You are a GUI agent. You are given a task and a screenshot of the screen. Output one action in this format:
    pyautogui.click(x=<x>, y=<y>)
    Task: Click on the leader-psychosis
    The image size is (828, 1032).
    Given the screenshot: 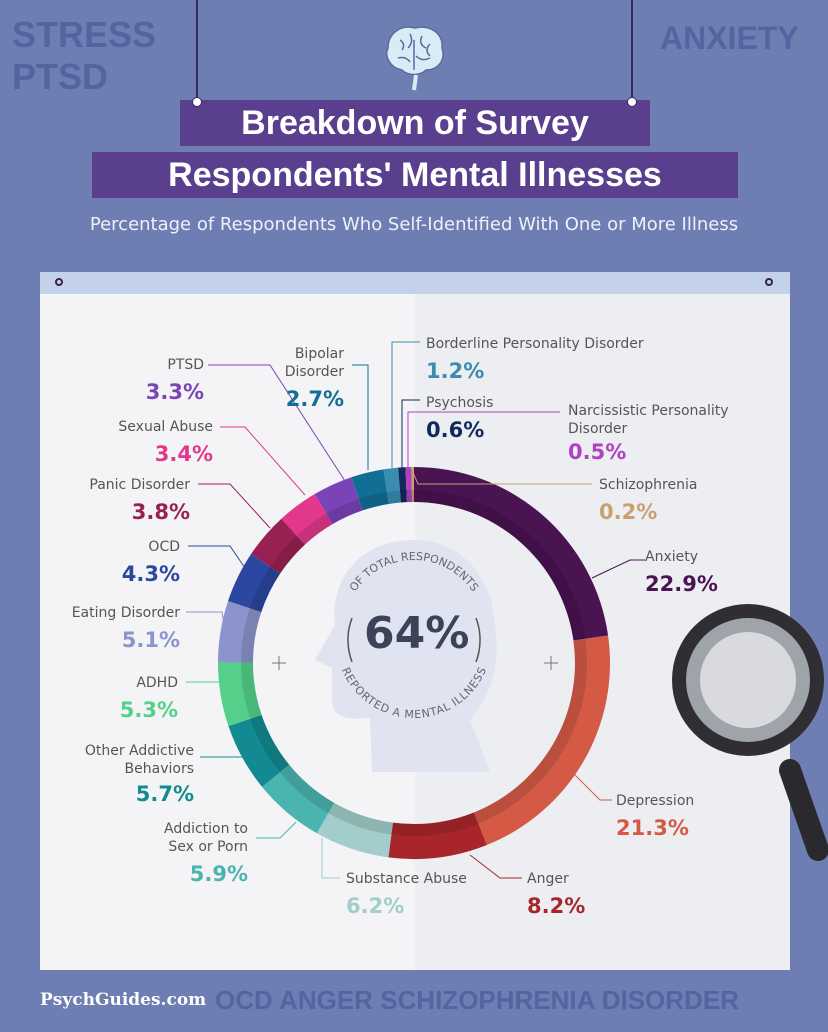 What is the action you would take?
    pyautogui.click(x=410, y=433)
    